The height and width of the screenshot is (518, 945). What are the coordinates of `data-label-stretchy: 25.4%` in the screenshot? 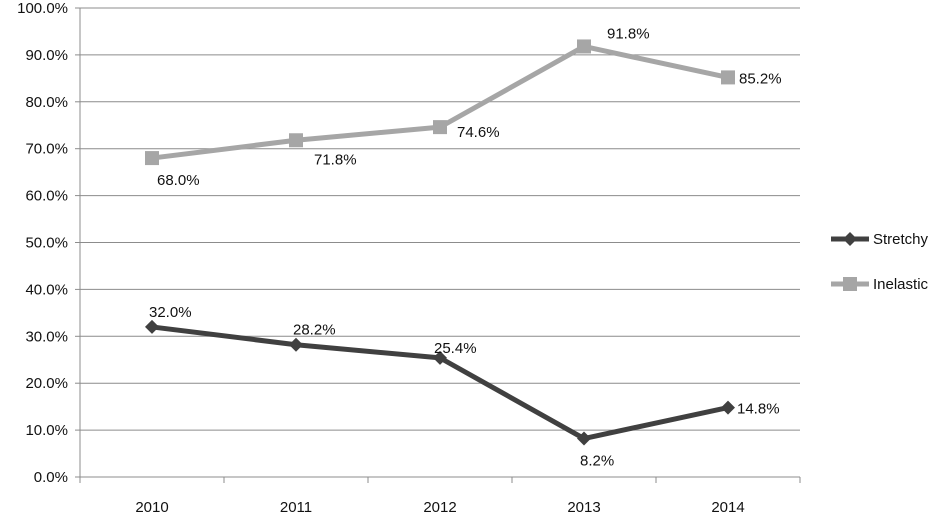 It's located at (455, 348).